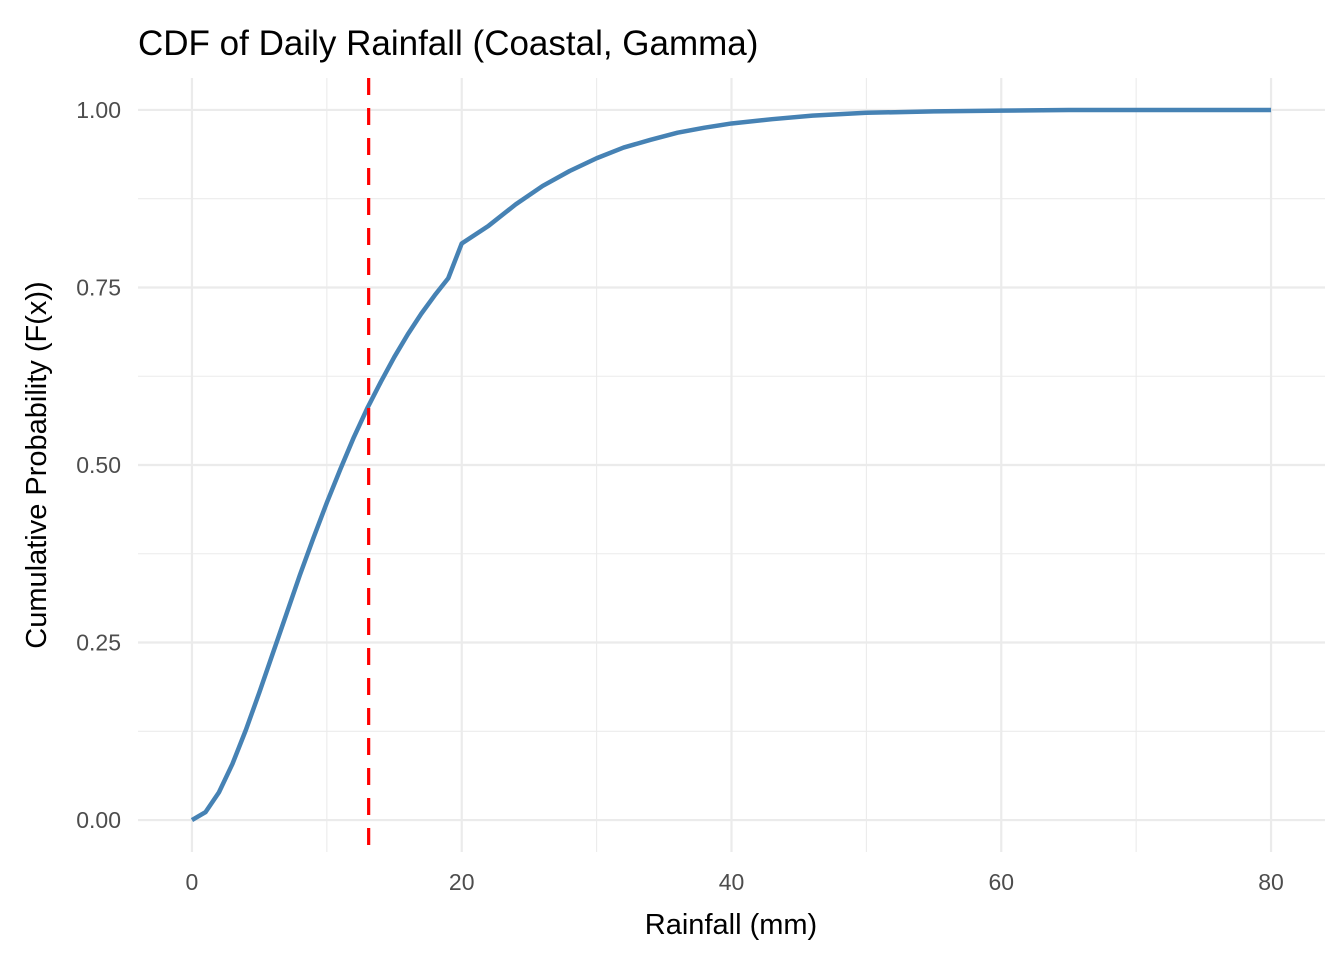  Describe the element at coordinates (37, 464) in the screenshot. I see `y-axis-title: Cumulative Probability (F(x))` at that location.